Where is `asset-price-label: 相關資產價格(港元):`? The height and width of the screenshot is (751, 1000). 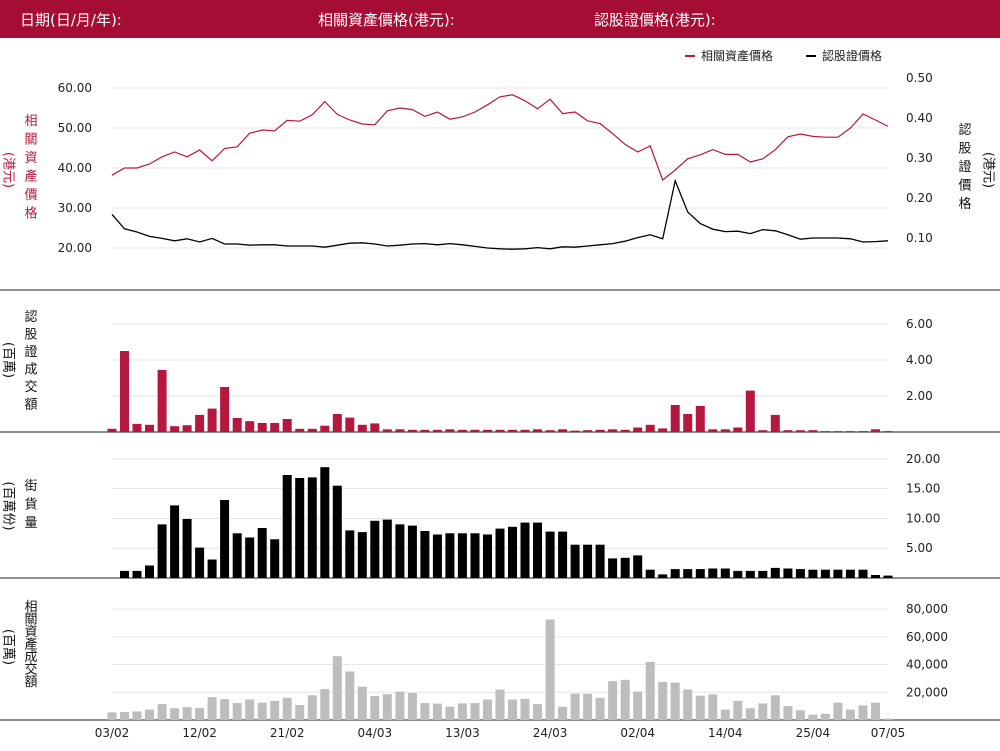
asset-price-label: 相關資產價格(港元): is located at coordinates (386, 20).